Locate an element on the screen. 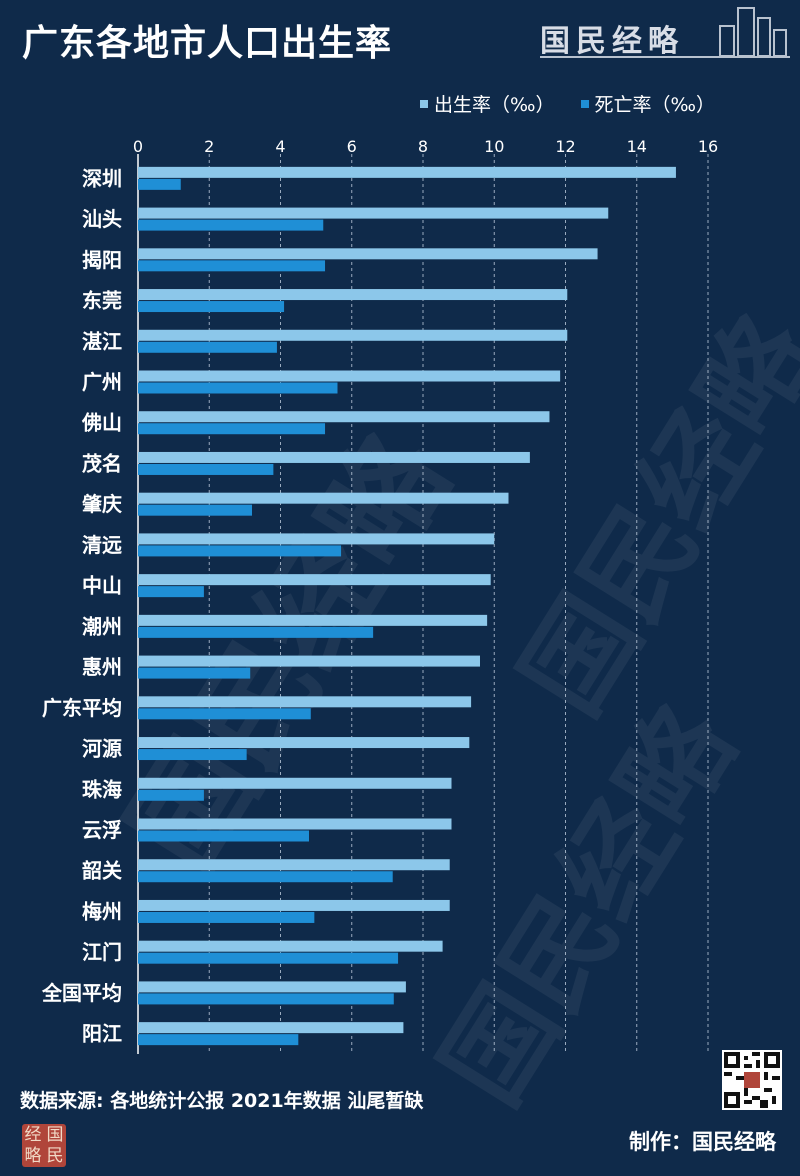  seal-char: 民 is located at coordinates (55, 1156).